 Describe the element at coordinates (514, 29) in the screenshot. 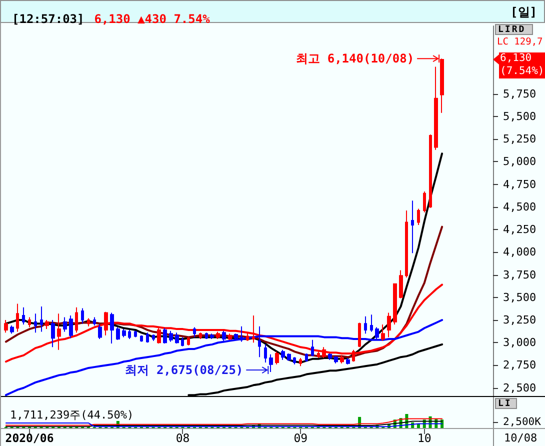

I see `buttons: LIRD` at that location.